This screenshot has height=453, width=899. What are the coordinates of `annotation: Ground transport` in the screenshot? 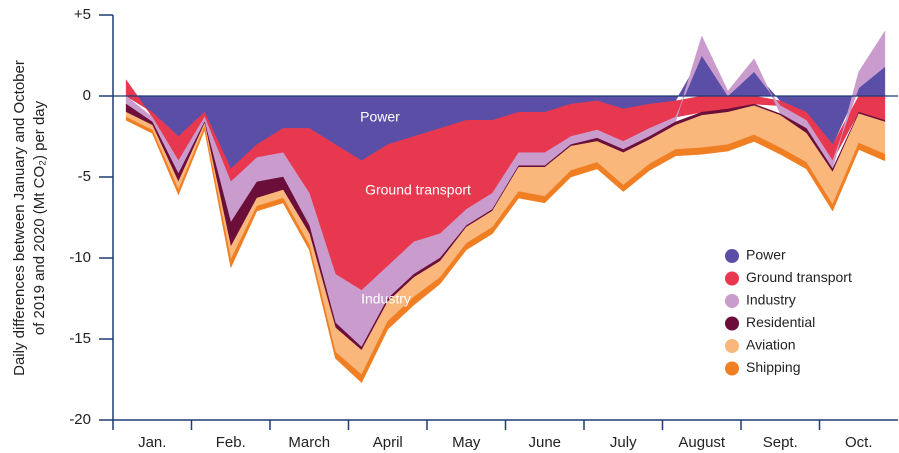 It's located at (418, 190).